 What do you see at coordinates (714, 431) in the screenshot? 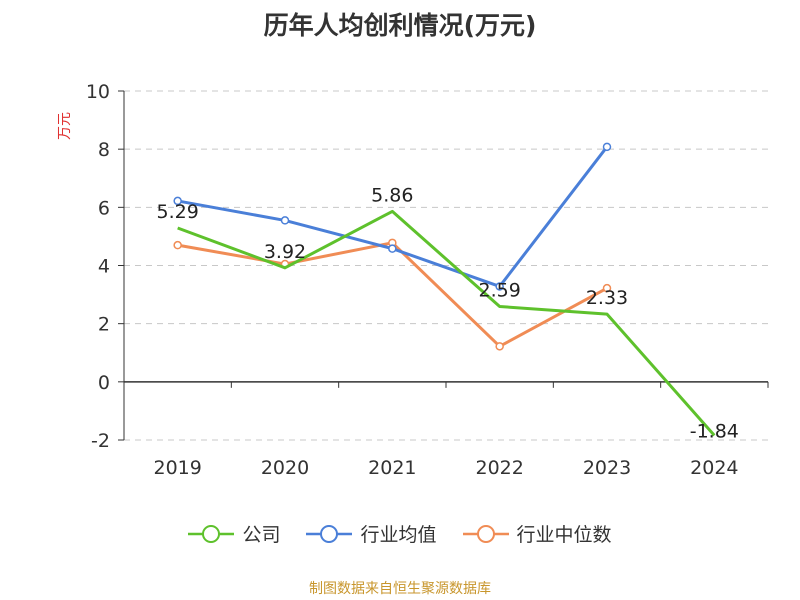
I see `data-label: -1.84` at bounding box center [714, 431].